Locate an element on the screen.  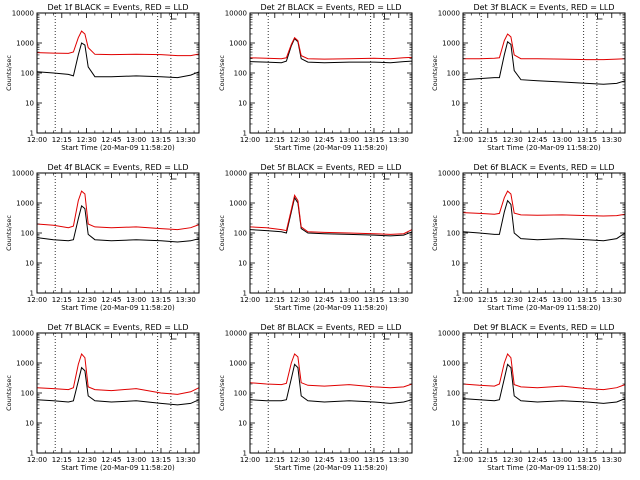
chart-title: Det 6f BLACK = Events, RED = LLD is located at coordinates (543, 167).